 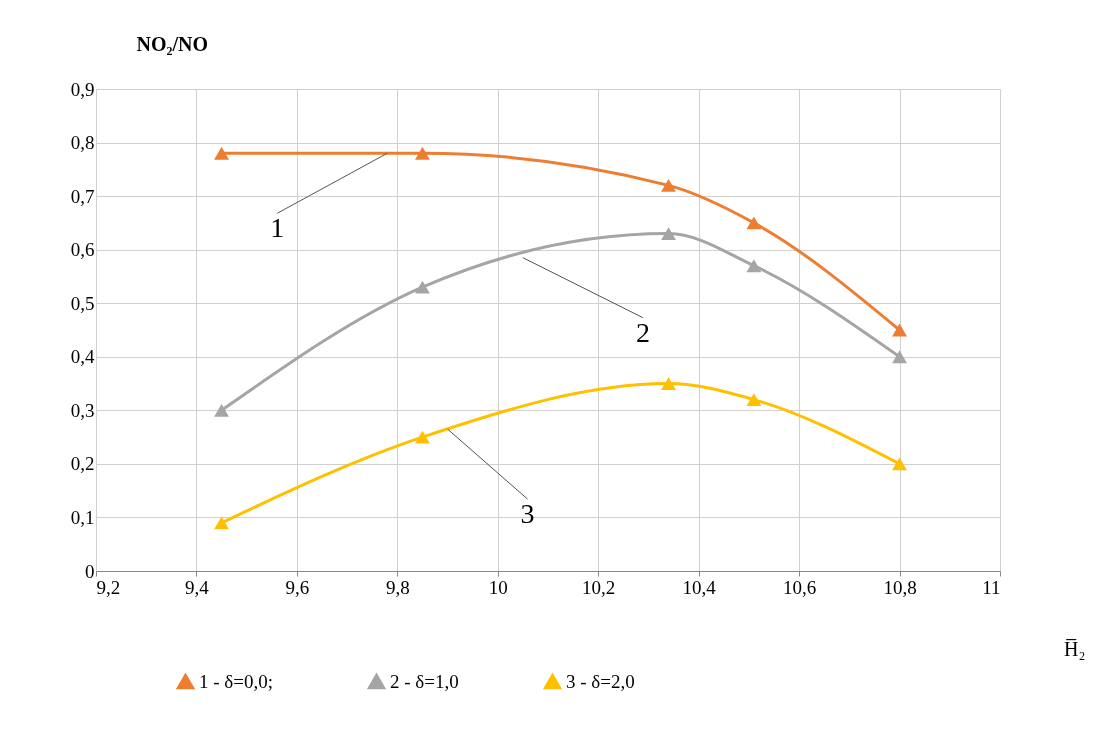 What do you see at coordinates (82, 303) in the screenshot?
I see `y-tick-label: 0,5` at bounding box center [82, 303].